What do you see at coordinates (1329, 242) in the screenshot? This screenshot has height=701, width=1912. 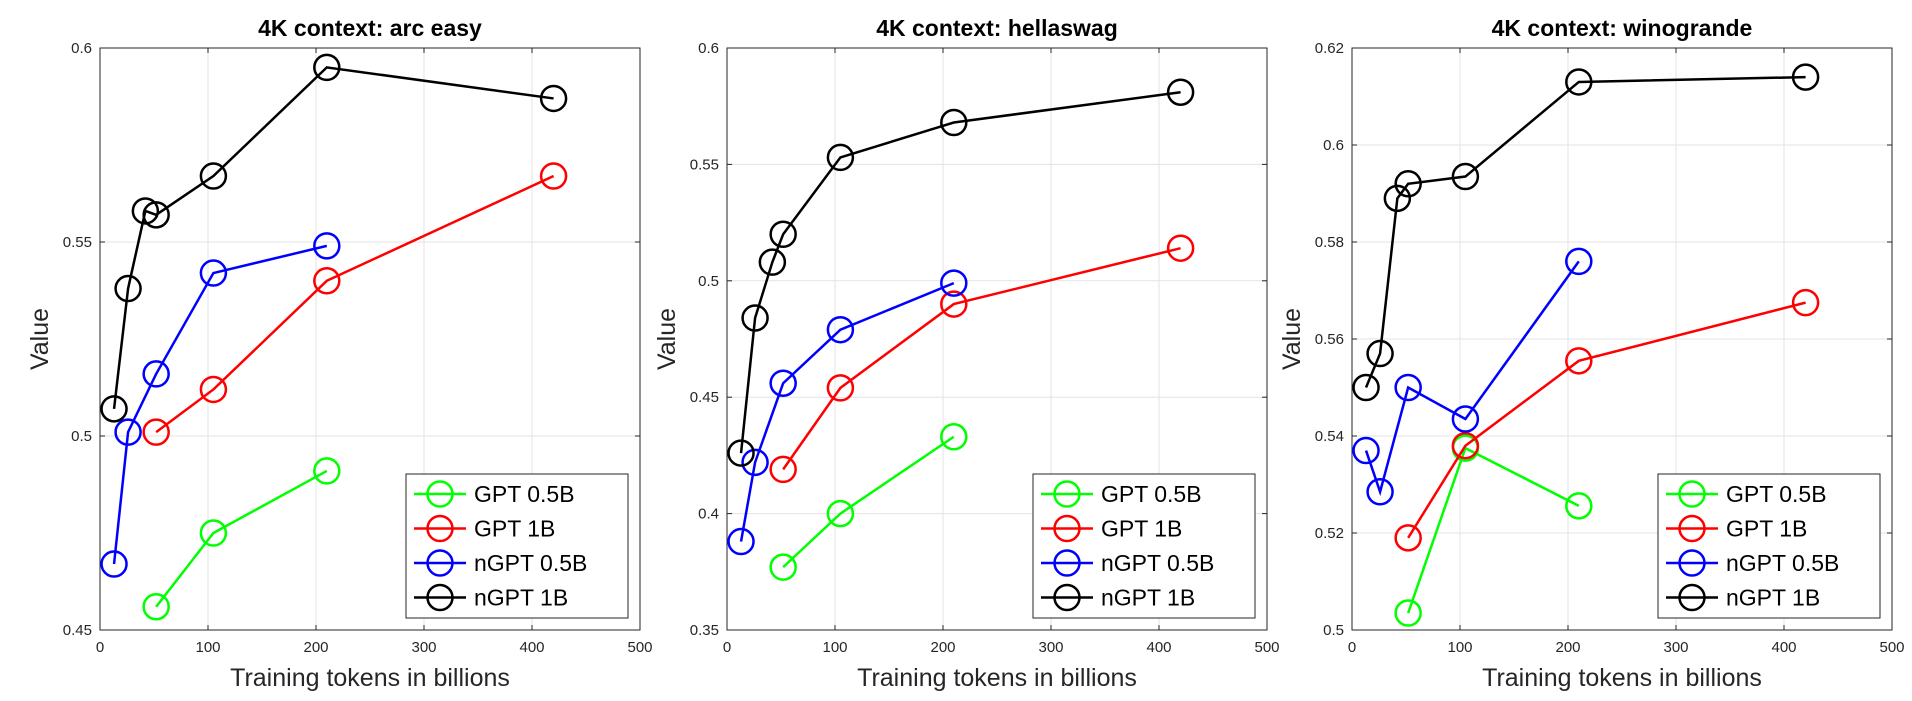 I see `y-tick-label: 0.58` at bounding box center [1329, 242].